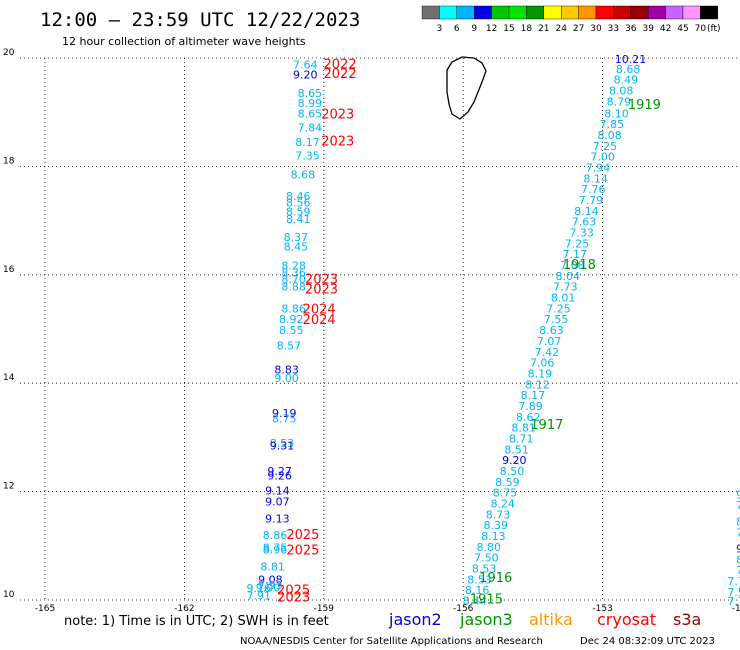 The height and width of the screenshot is (650, 740). What do you see at coordinates (493, 536) in the screenshot?
I see `wave-height-label: 8.13` at bounding box center [493, 536].